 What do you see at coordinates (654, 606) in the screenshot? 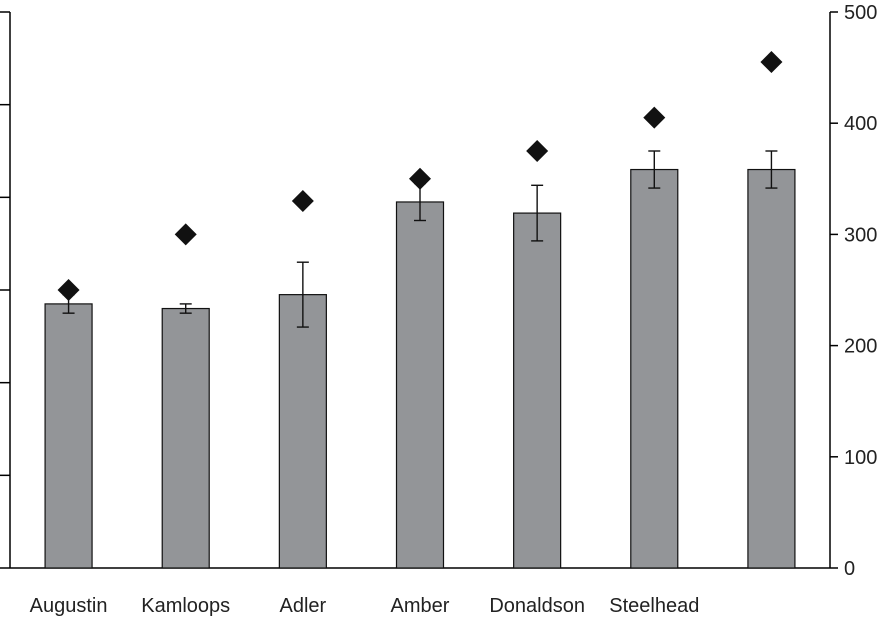
I see `category-label-5: Steelhead` at bounding box center [654, 606].